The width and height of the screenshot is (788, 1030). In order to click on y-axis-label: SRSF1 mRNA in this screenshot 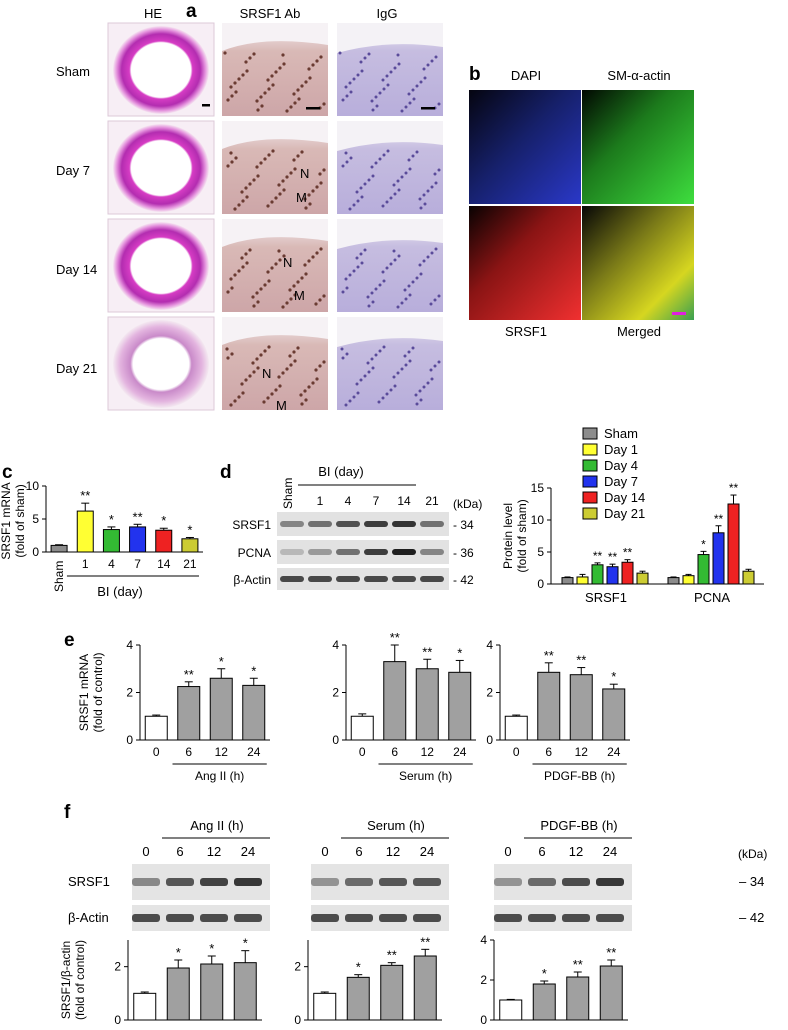, I will do `click(6, 520)`.